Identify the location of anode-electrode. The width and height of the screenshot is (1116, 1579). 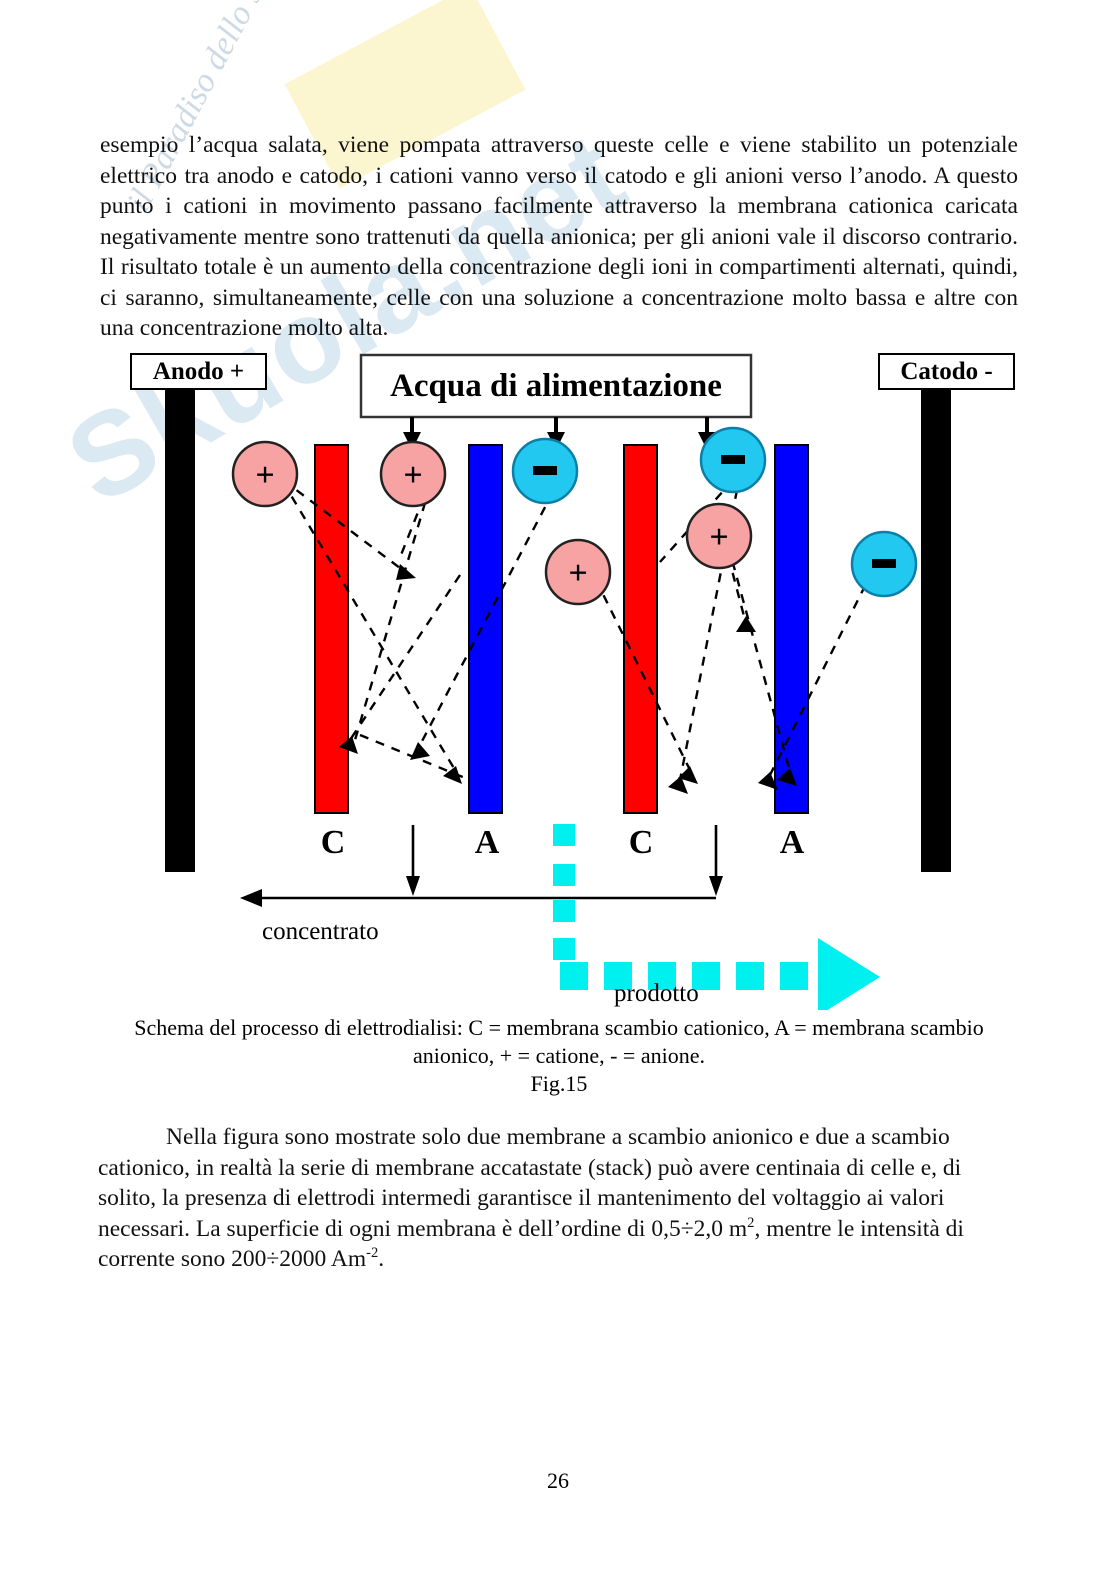
(180, 628).